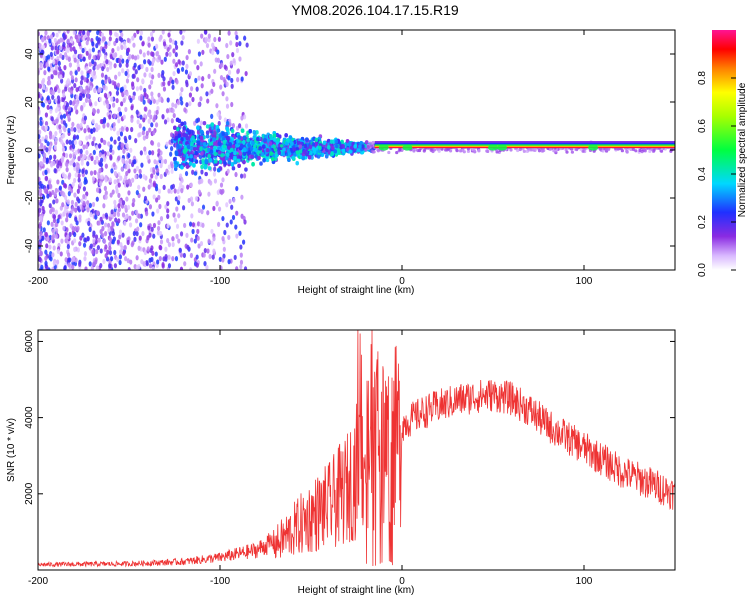  What do you see at coordinates (702, 174) in the screenshot?
I see `colorbar-tick-label: 0.4` at bounding box center [702, 174].